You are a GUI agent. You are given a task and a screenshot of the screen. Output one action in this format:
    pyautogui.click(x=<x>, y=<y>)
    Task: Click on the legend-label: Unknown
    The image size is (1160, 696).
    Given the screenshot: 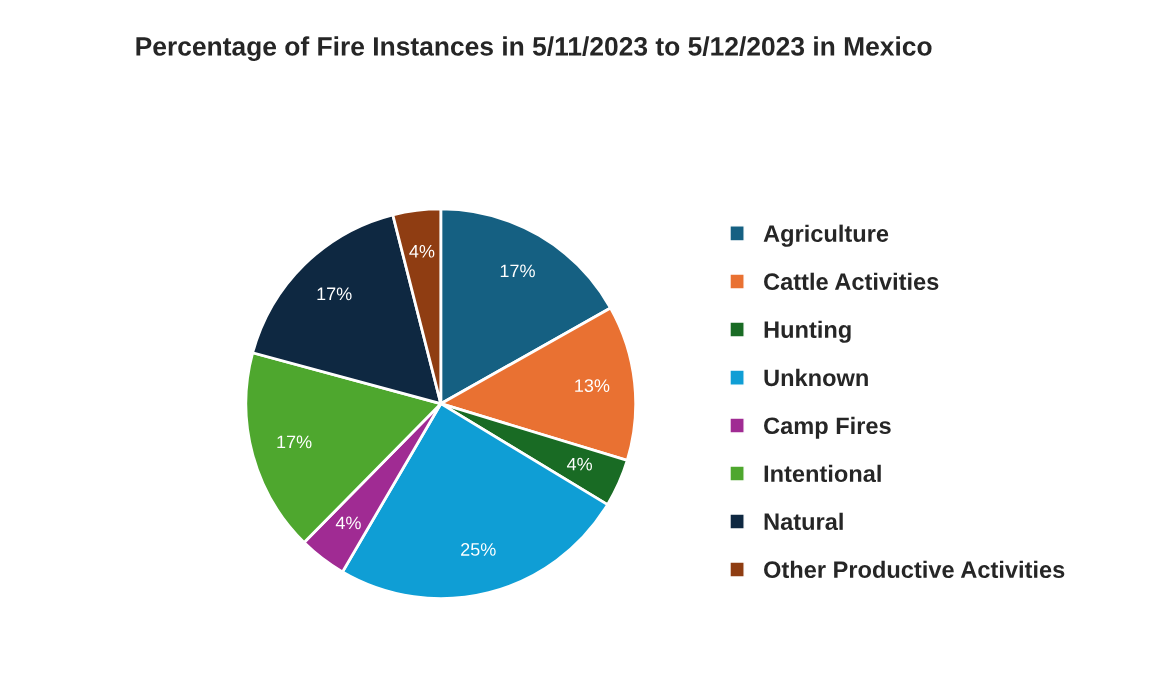 What is the action you would take?
    pyautogui.click(x=816, y=377)
    